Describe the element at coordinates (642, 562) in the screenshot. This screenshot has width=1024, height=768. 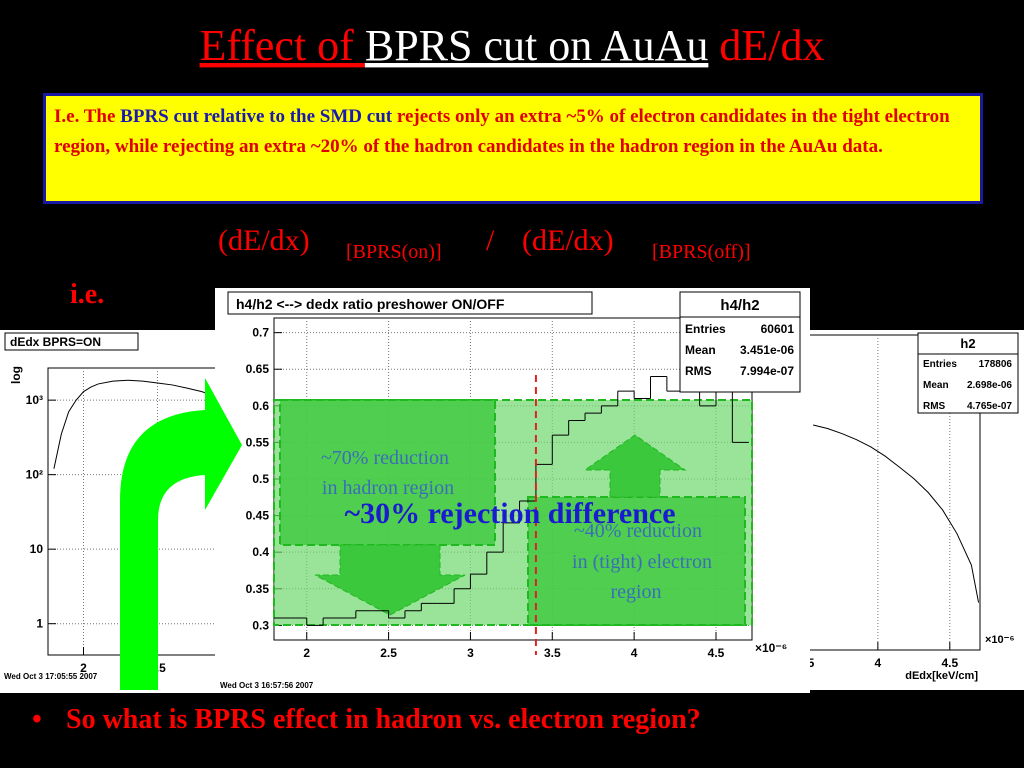
I see `annotation: in (tight) electron` at that location.